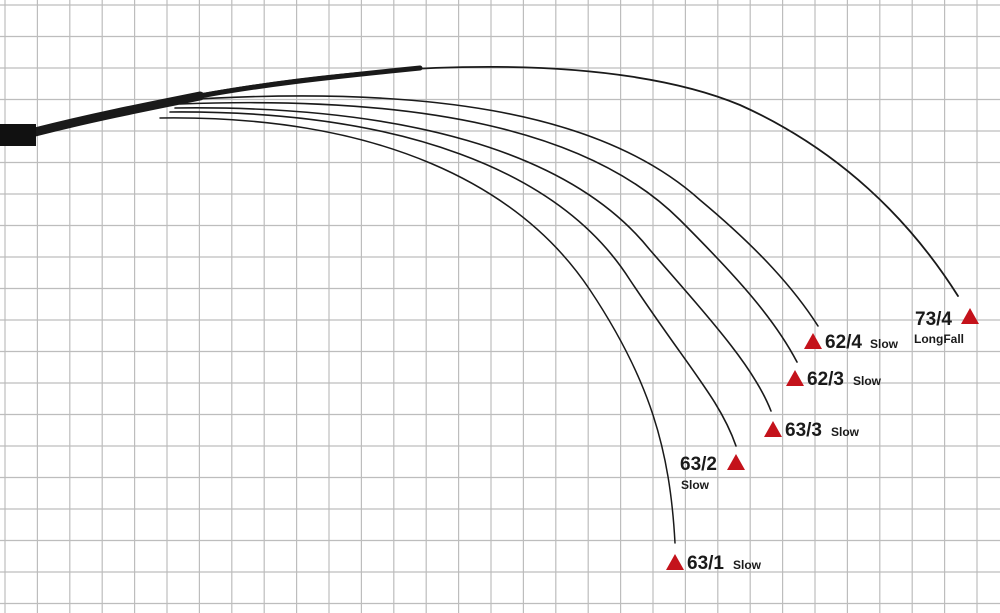 The height and width of the screenshot is (613, 1000). I want to click on rod-model: 73/4, so click(933, 319).